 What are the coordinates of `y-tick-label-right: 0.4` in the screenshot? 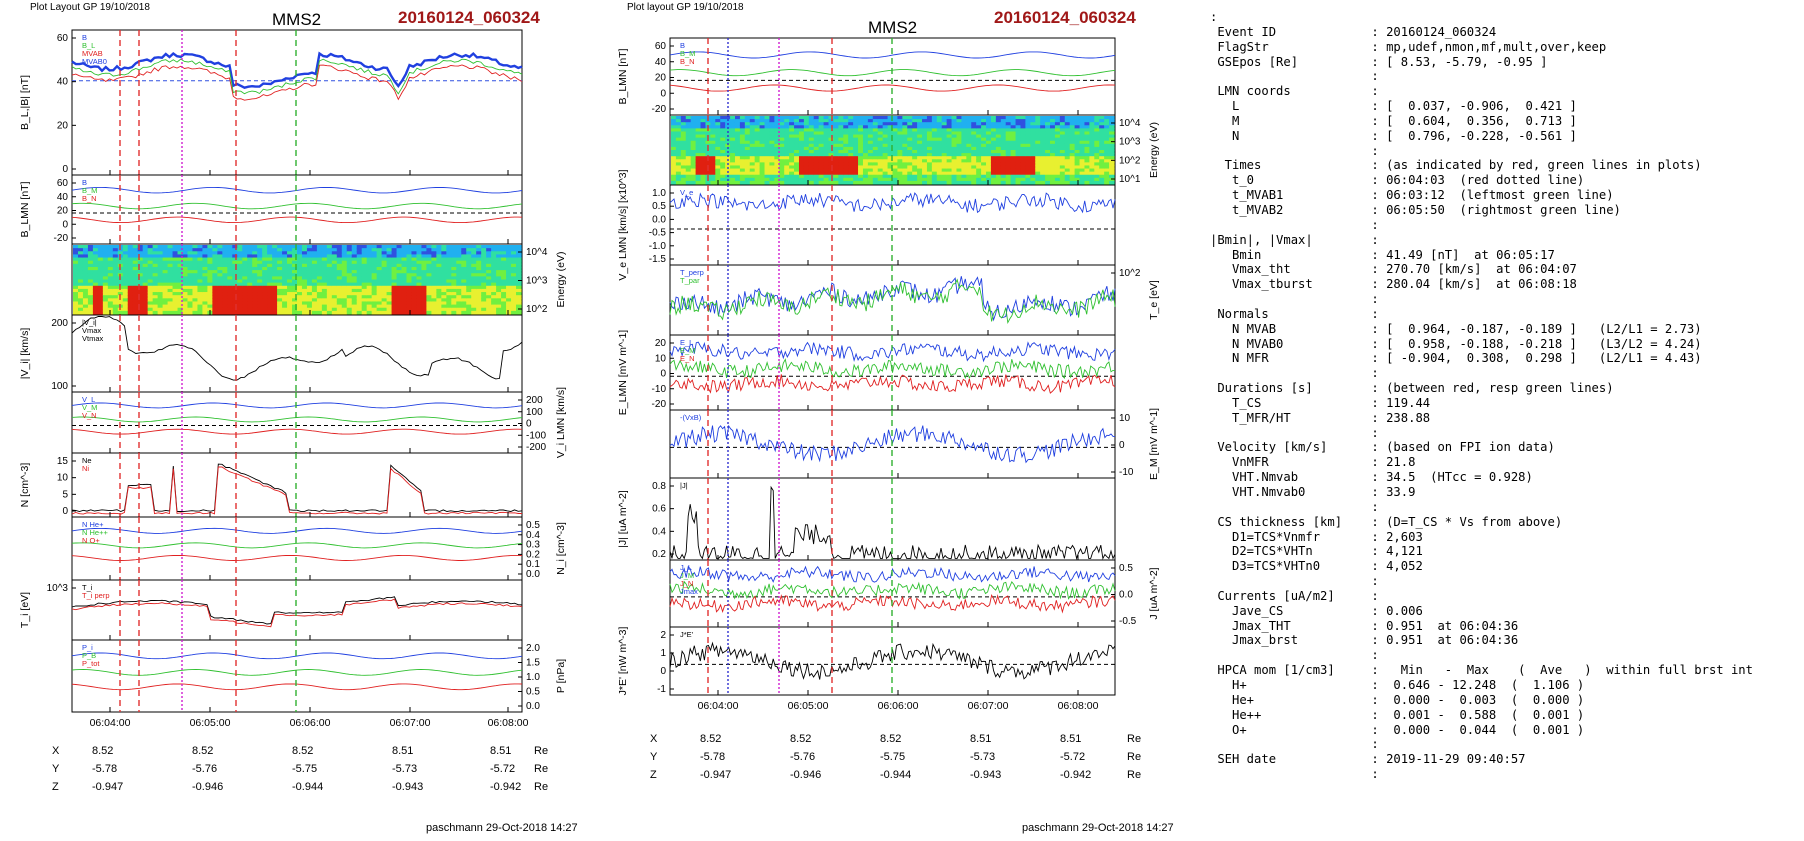 It's located at (533, 535).